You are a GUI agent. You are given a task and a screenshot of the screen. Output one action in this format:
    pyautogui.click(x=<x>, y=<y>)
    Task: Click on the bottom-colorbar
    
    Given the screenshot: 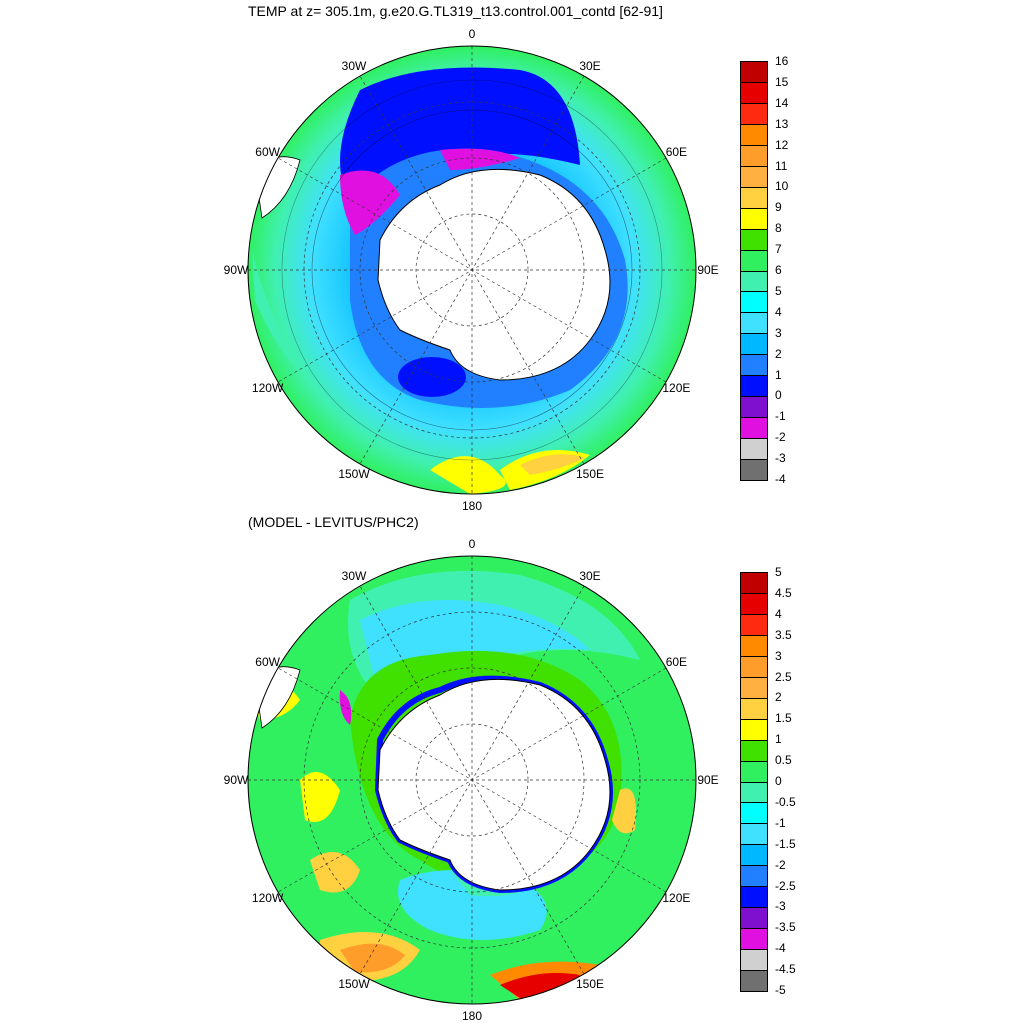 What is the action you would take?
    pyautogui.click(x=754, y=782)
    